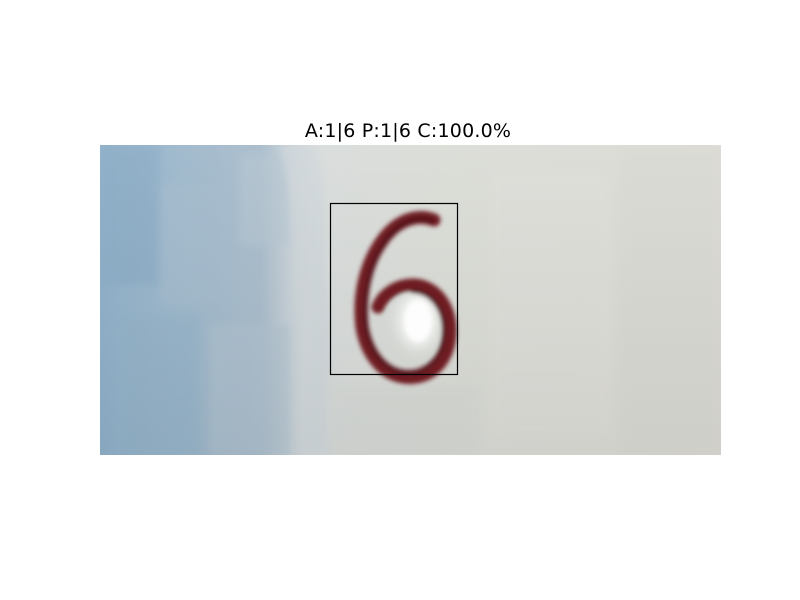 Image resolution: width=800 pixels, height=600 pixels. What do you see at coordinates (394, 289) in the screenshot?
I see `bounding-box` at bounding box center [394, 289].